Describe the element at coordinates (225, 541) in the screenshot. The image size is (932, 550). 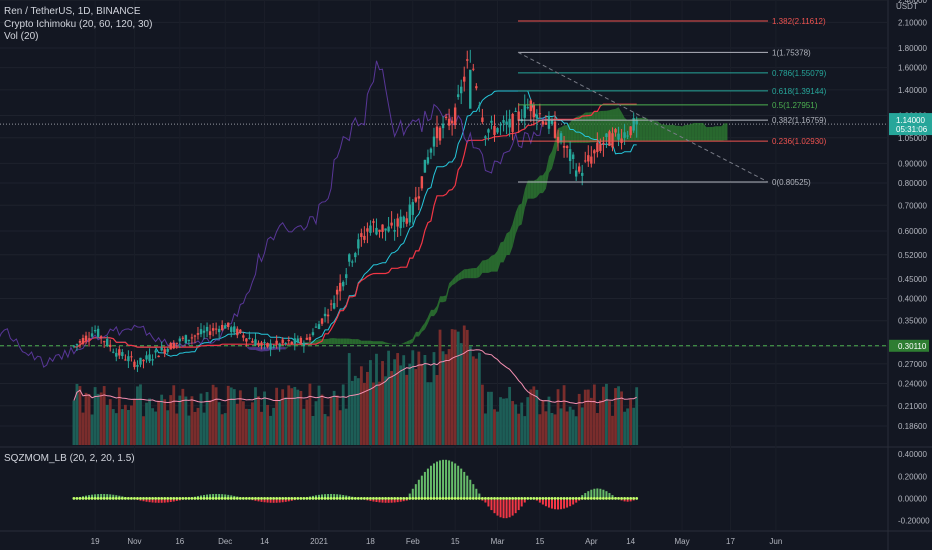
I see `time-tick-label: Dec` at that location.